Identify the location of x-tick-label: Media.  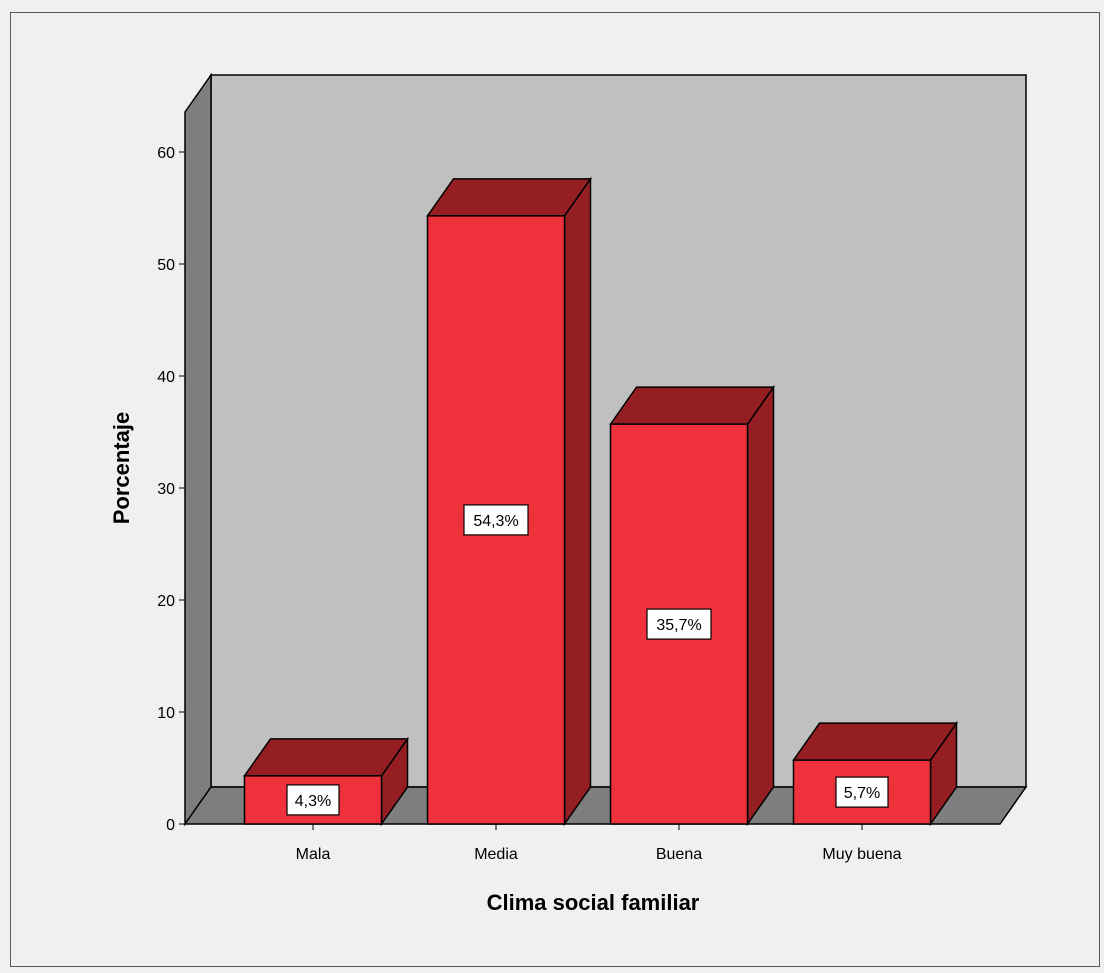
(496, 854).